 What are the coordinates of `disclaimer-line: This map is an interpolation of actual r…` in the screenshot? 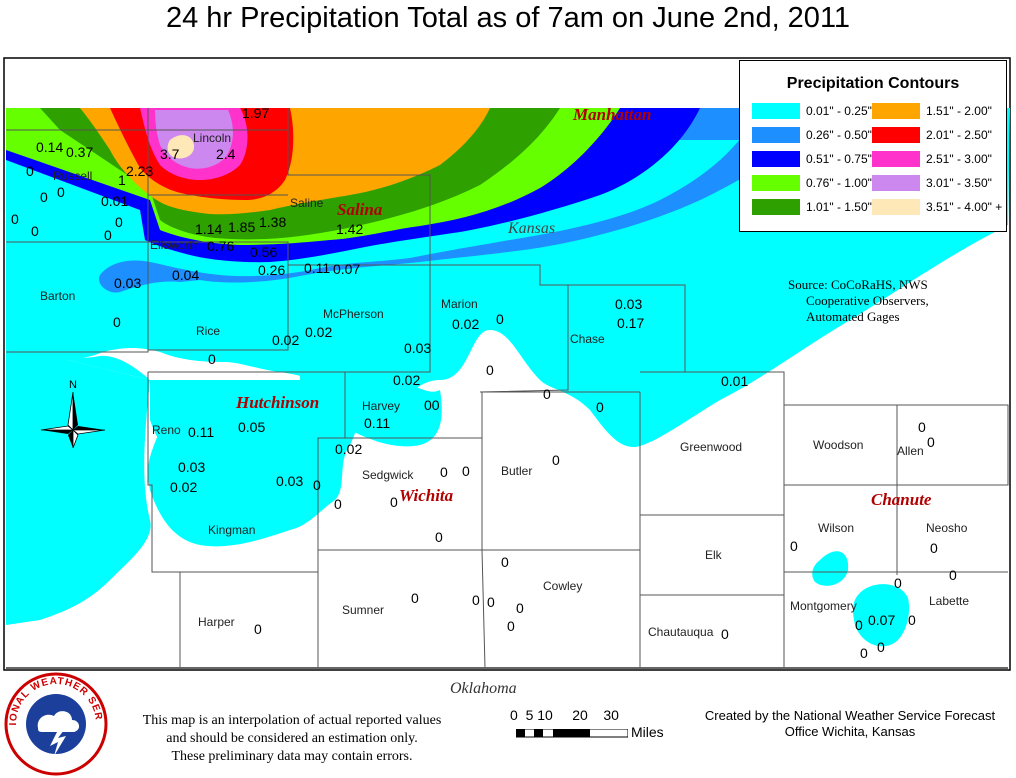 It's located at (292, 720).